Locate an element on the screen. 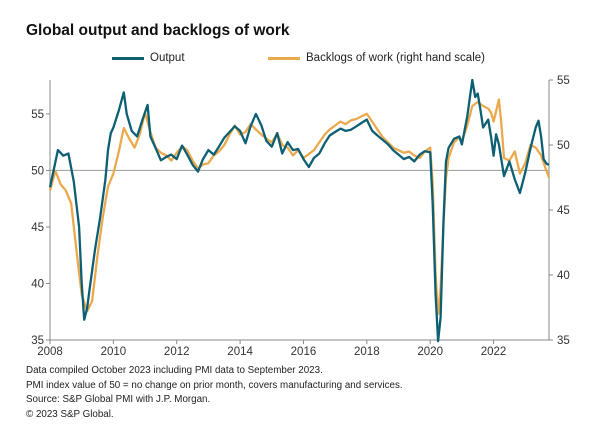 Image resolution: width=601 pixels, height=432 pixels. x-tick-label: 2016 is located at coordinates (304, 352).